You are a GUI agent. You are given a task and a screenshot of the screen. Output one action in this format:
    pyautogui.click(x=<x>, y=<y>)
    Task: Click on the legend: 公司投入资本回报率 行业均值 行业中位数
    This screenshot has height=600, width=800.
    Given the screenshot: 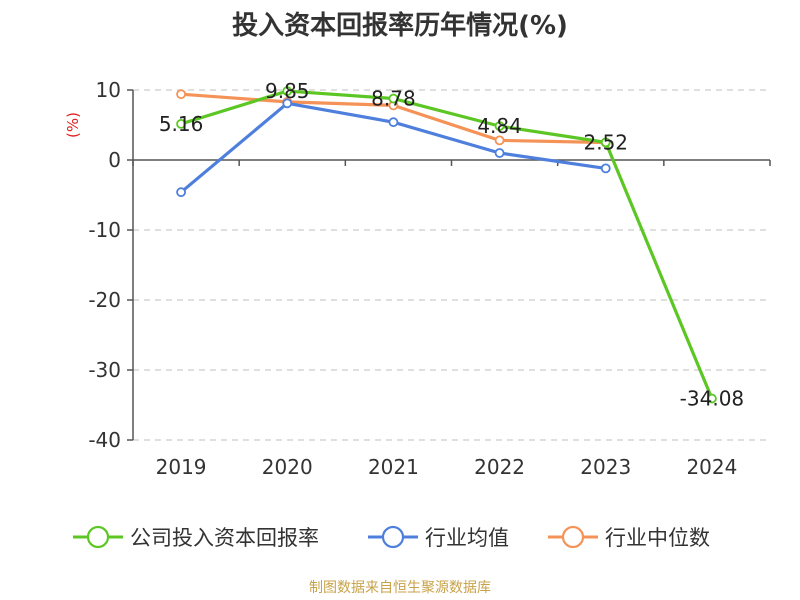 What is the action you would take?
    pyautogui.click(x=391, y=537)
    